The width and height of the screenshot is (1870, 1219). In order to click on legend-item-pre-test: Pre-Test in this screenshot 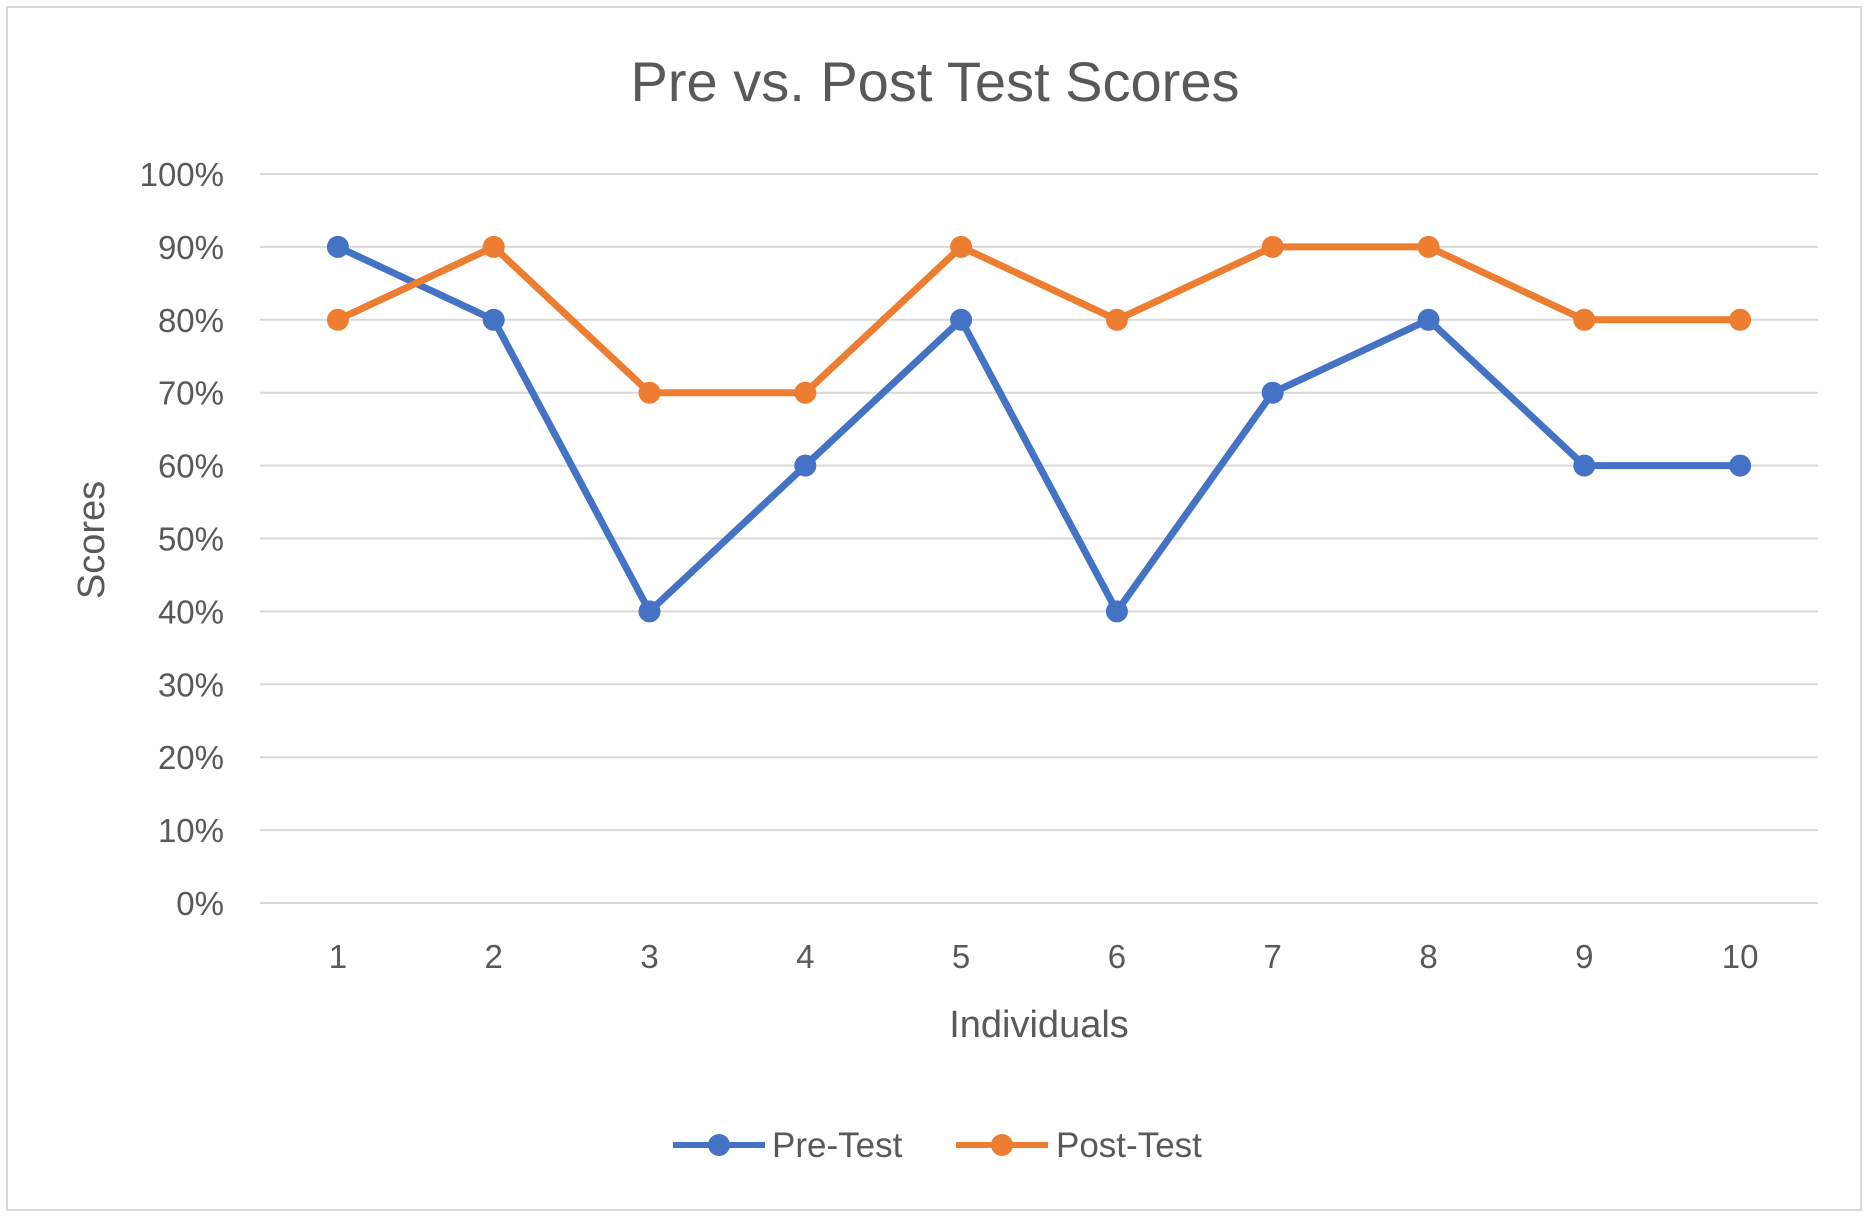, I will do `click(788, 1145)`.